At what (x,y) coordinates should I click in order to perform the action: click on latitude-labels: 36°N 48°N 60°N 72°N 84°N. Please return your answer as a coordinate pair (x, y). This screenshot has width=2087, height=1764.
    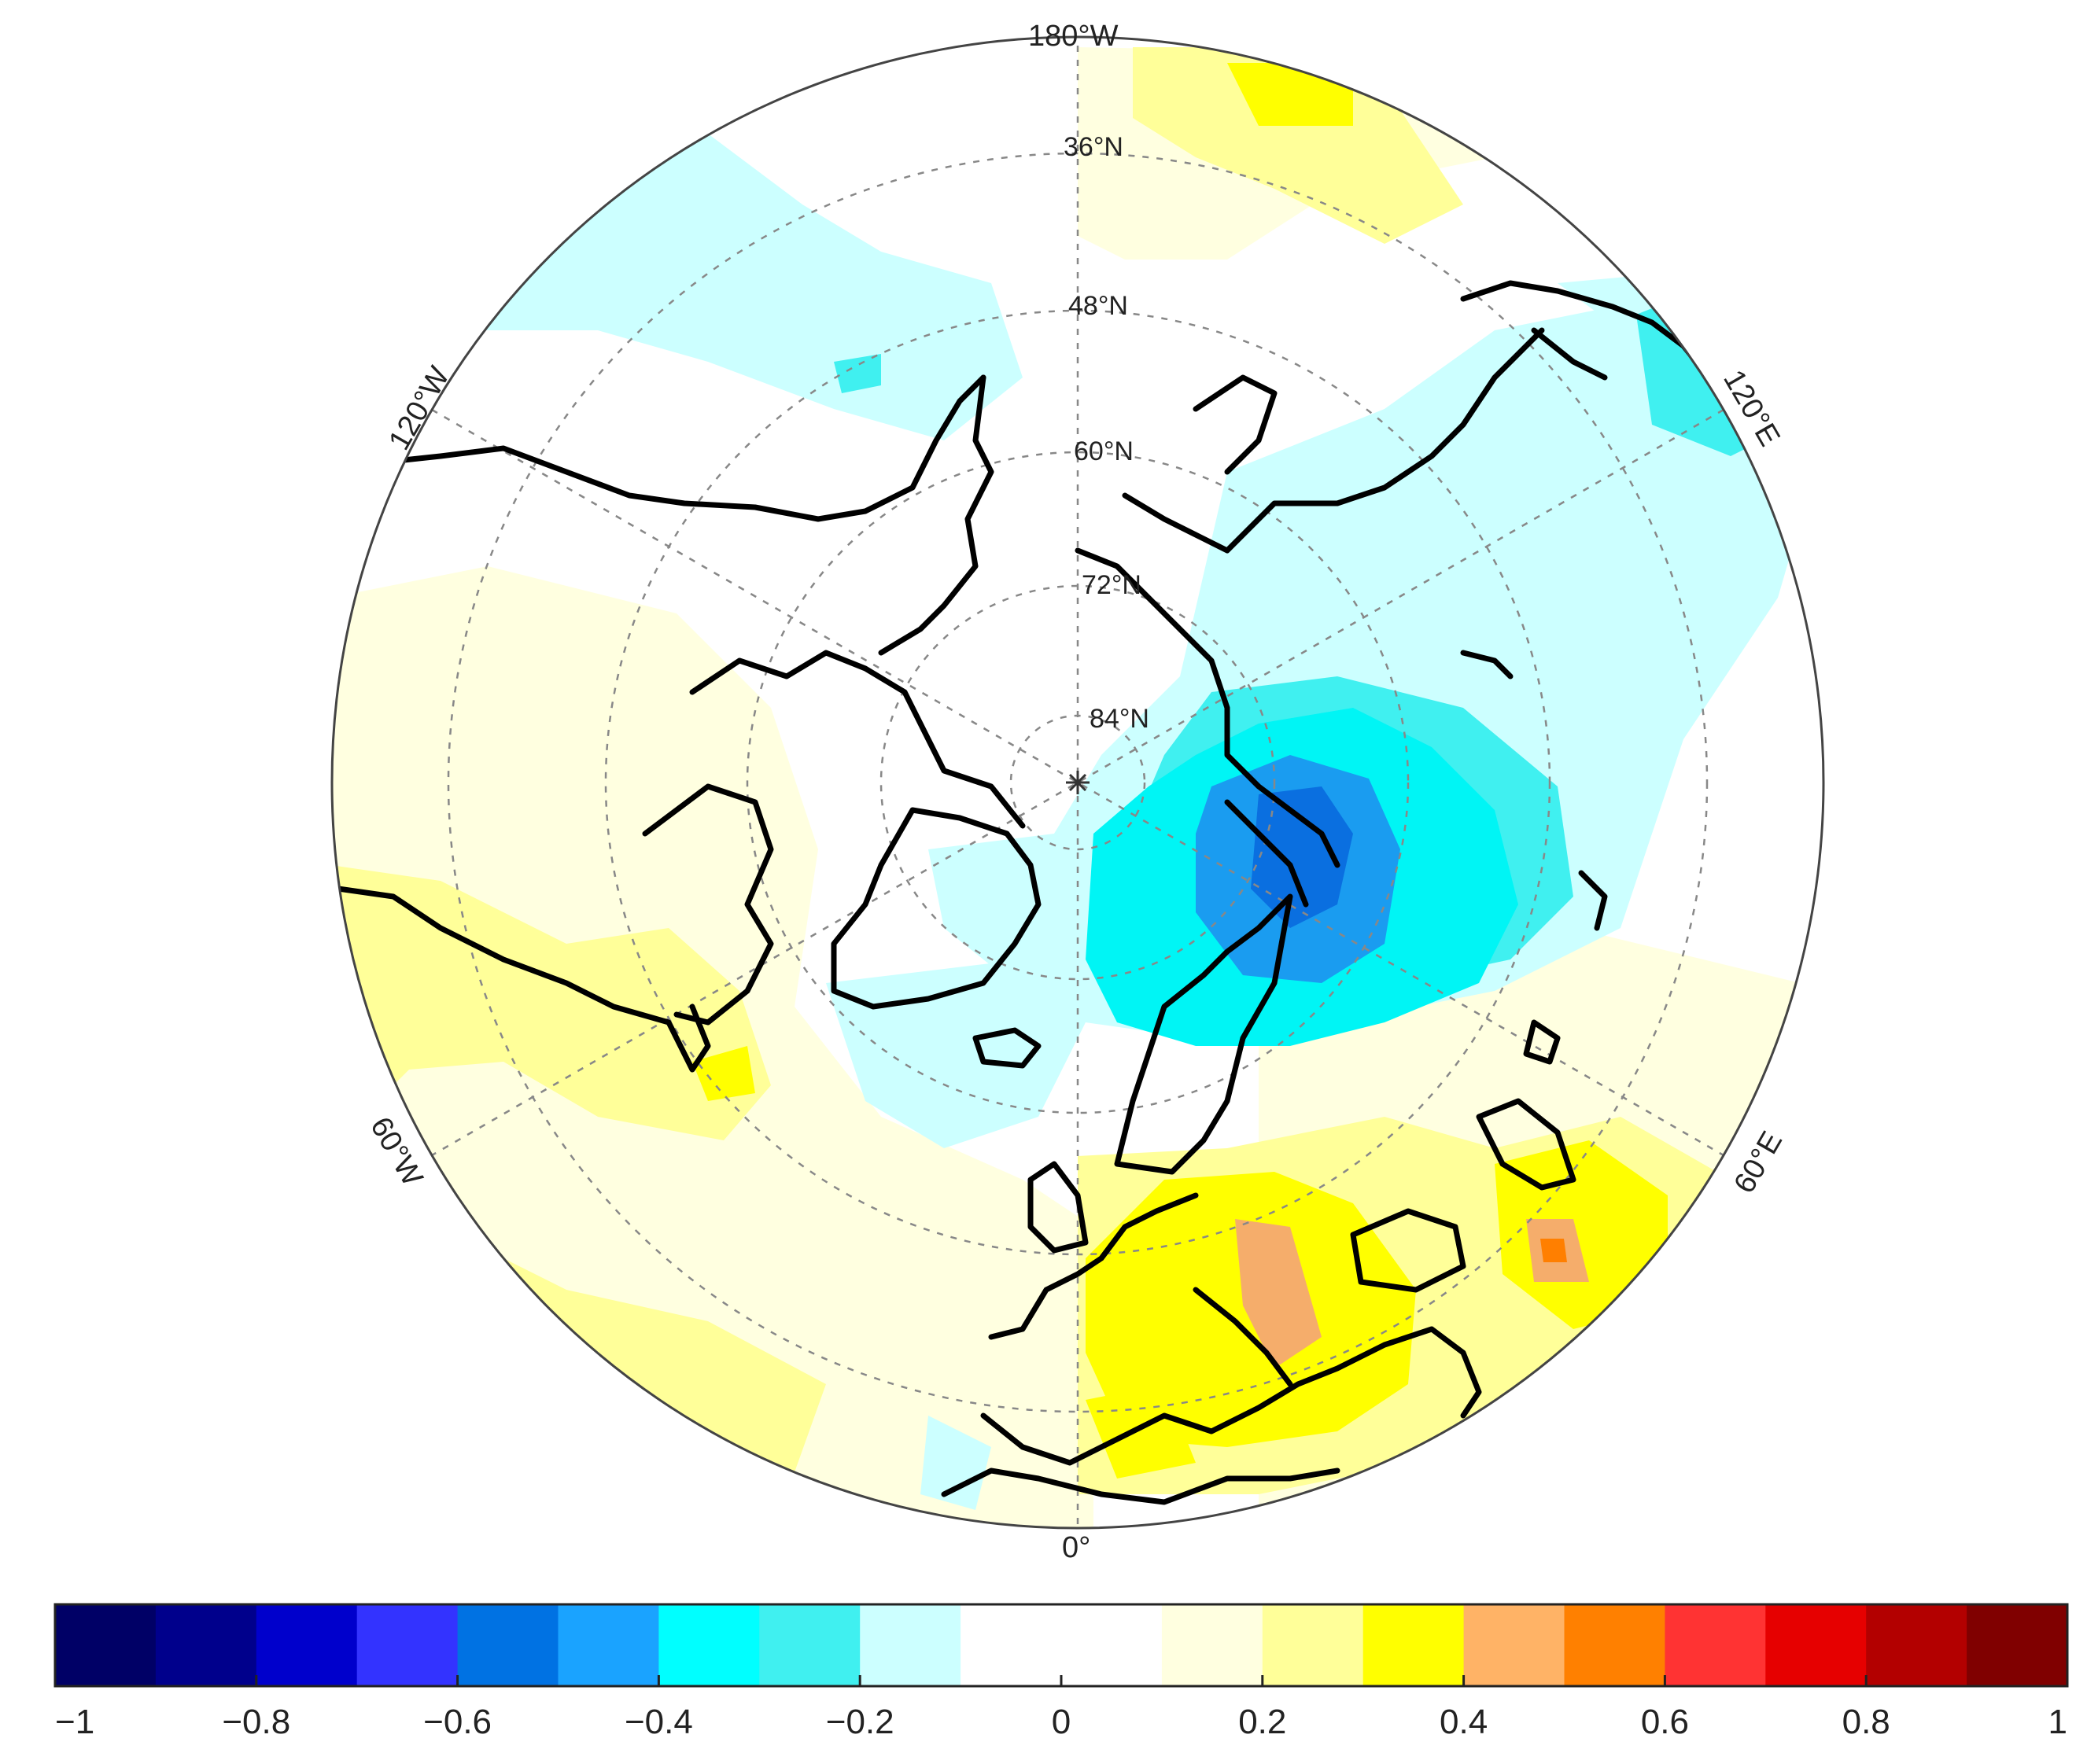
    Looking at the image, I should click on (1106, 433).